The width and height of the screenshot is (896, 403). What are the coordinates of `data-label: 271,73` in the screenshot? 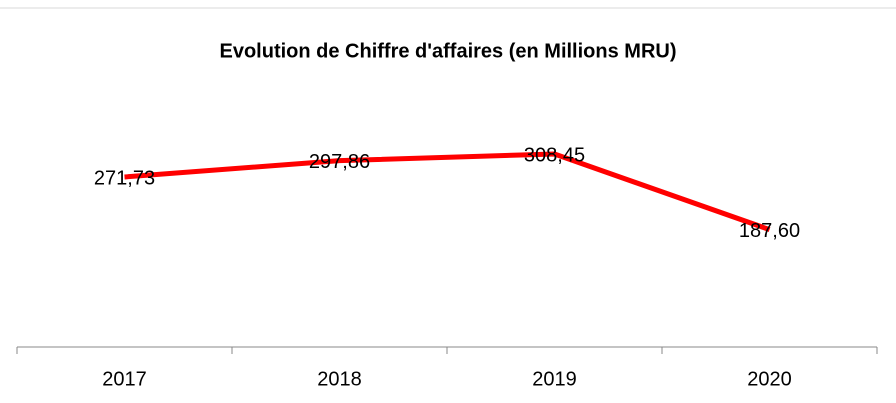 It's located at (124, 178).